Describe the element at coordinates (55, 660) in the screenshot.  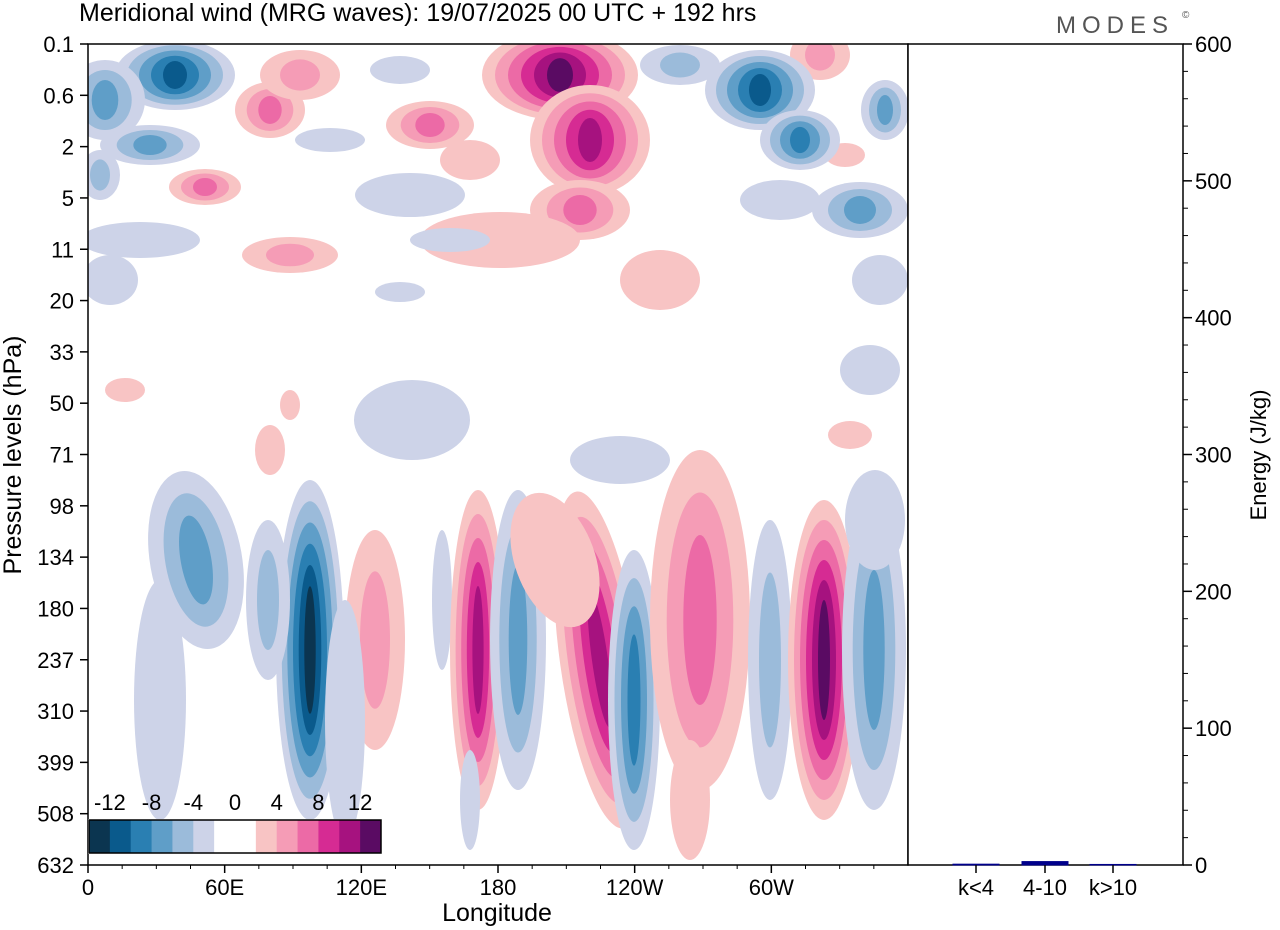
I see `y-tick-label: 237` at that location.